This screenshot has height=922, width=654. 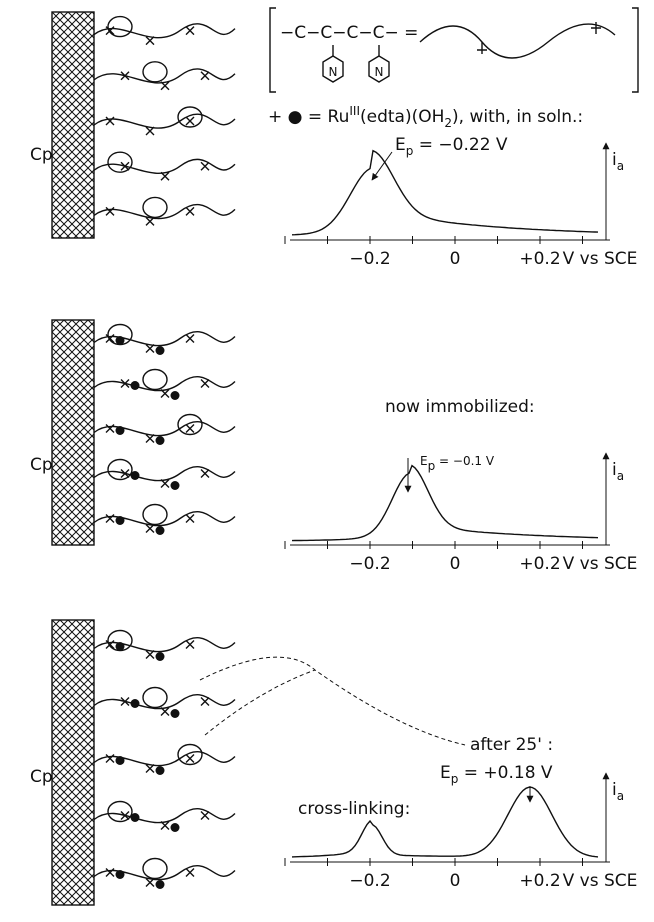 I want to click on peak-label: Ep = −0.1 V, so click(x=457, y=463).